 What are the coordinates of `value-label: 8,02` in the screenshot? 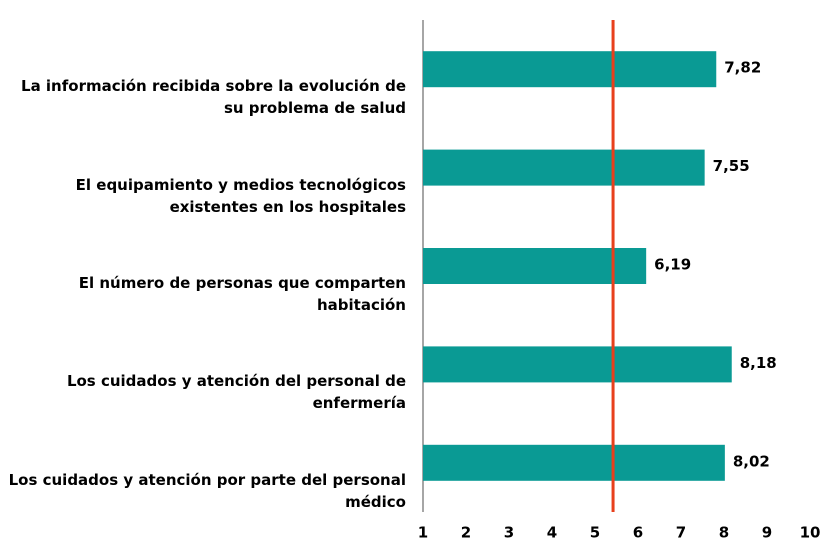 It's located at (751, 461).